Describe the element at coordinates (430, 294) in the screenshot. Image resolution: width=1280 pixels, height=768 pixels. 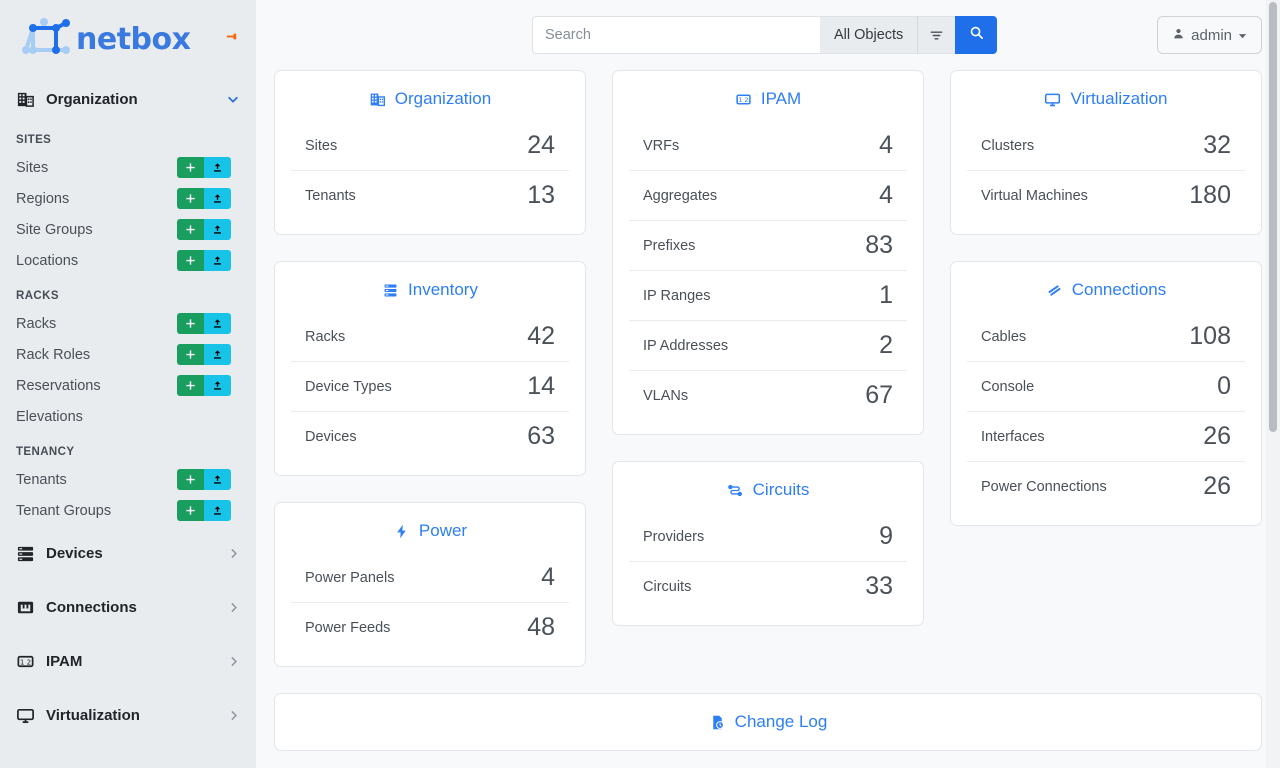
I see `card-title-link: Inventory` at that location.